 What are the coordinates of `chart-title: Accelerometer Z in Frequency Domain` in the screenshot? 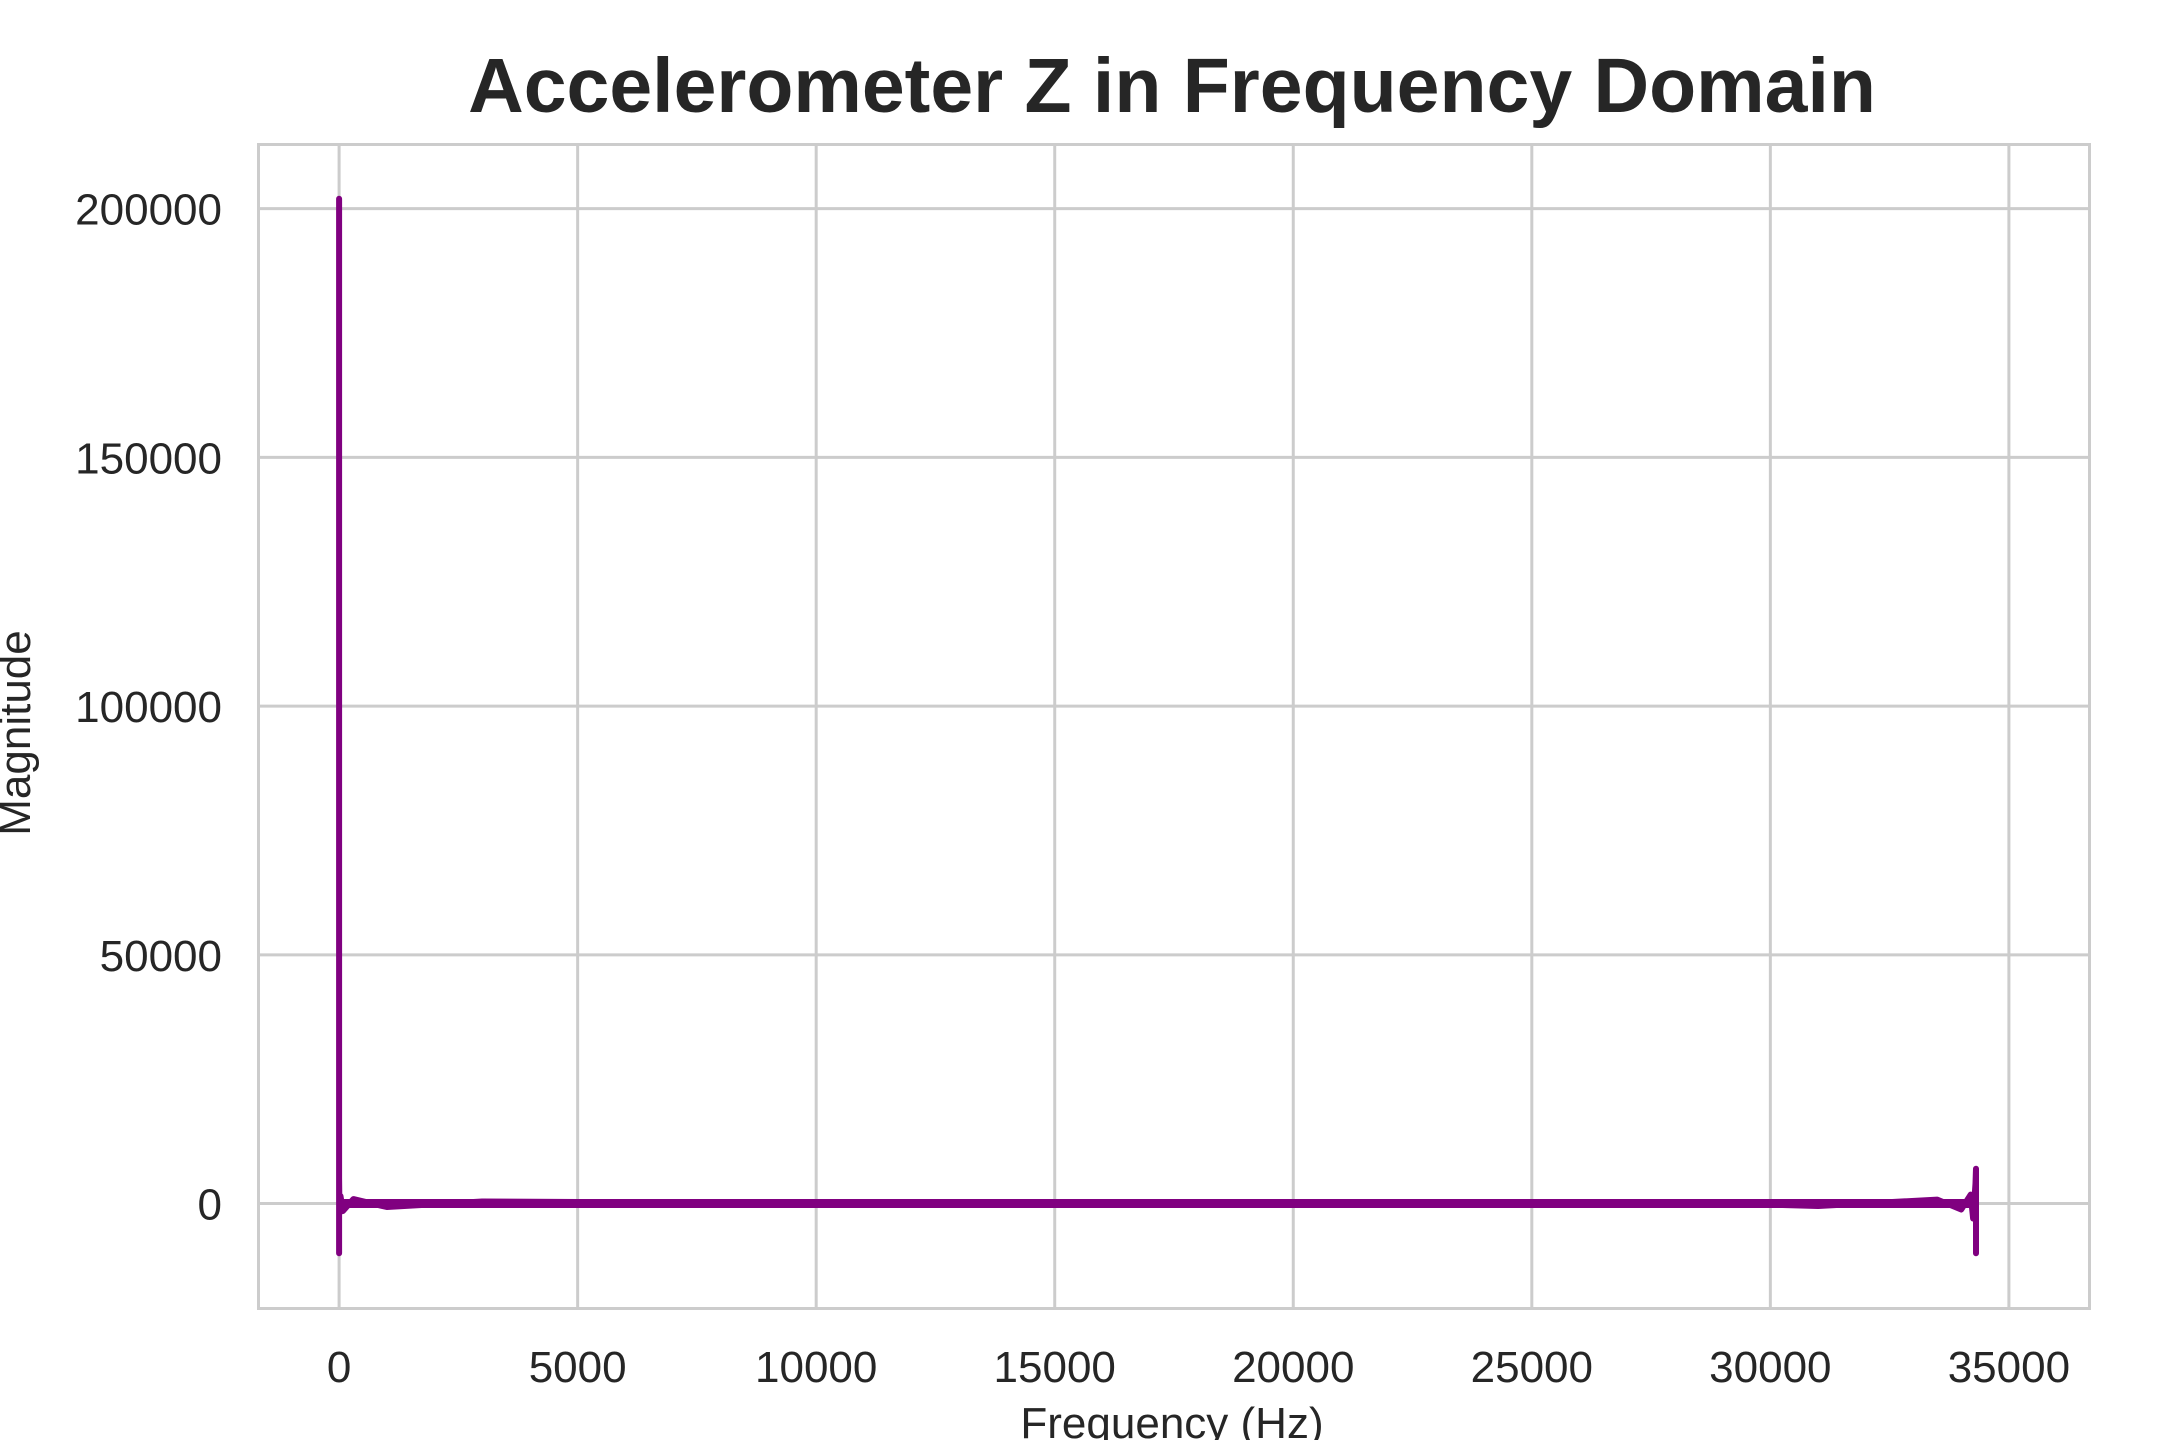 It's located at (1172, 86).